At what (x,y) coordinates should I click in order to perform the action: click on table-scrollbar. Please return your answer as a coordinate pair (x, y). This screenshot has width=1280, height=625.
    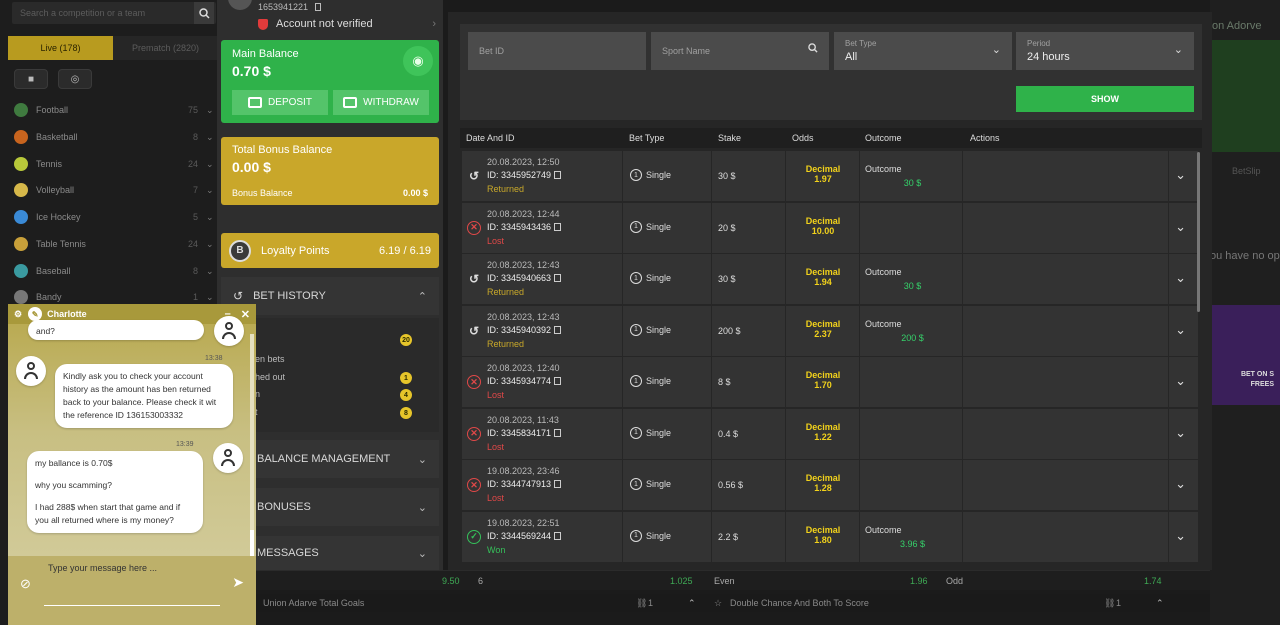
    Looking at the image, I should click on (1198, 232).